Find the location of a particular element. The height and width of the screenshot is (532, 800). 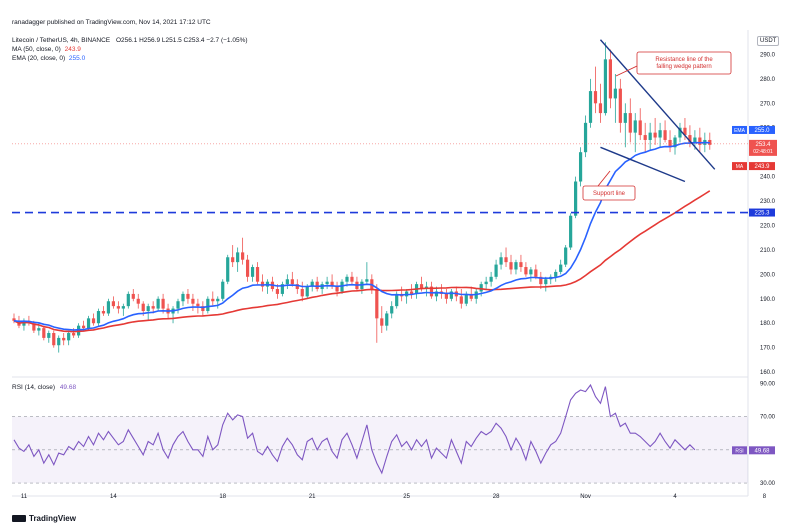

price-tick-label: 240.0 is located at coordinates (768, 178).